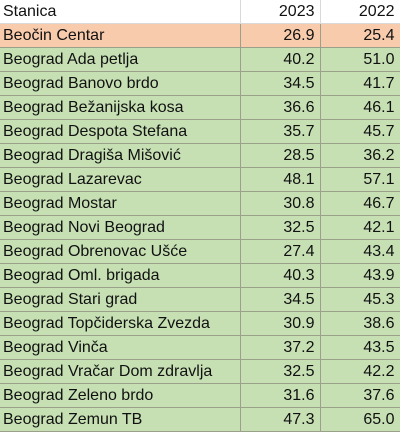 The image size is (400, 432). What do you see at coordinates (120, 59) in the screenshot?
I see `station-cell: Beograd Ada petlja` at bounding box center [120, 59].